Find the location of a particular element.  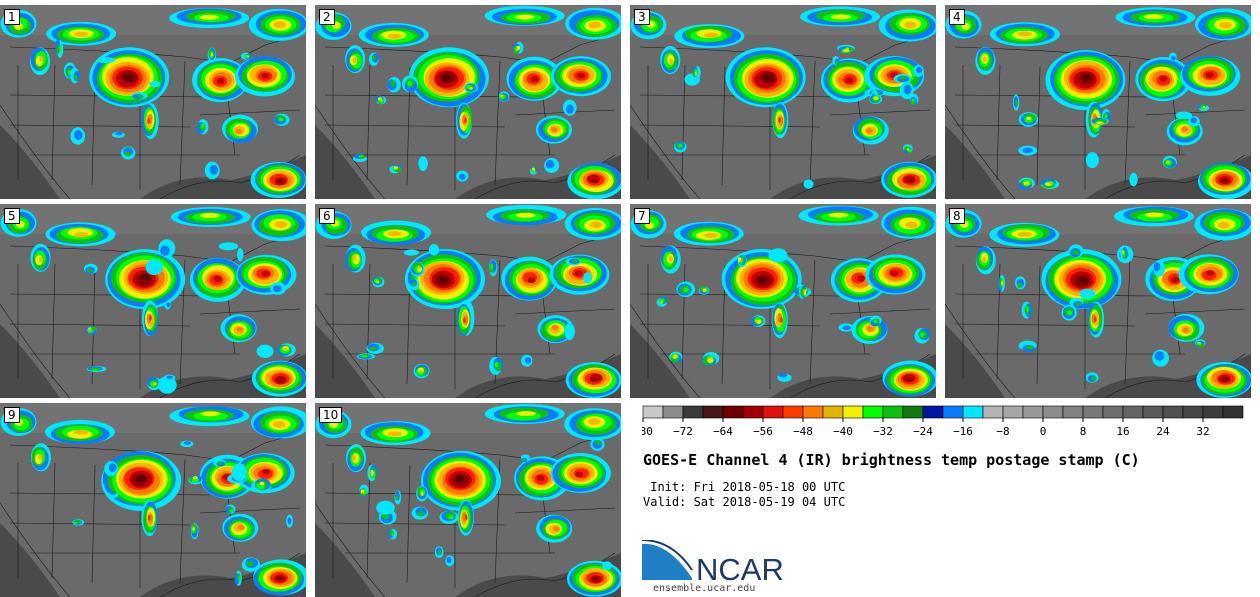

ensemble-panel-10: 10 is located at coordinates (468, 500).